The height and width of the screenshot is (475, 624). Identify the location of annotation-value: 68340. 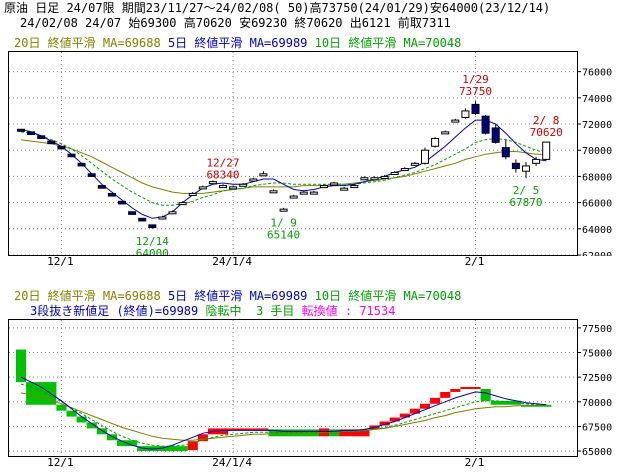
(222, 174).